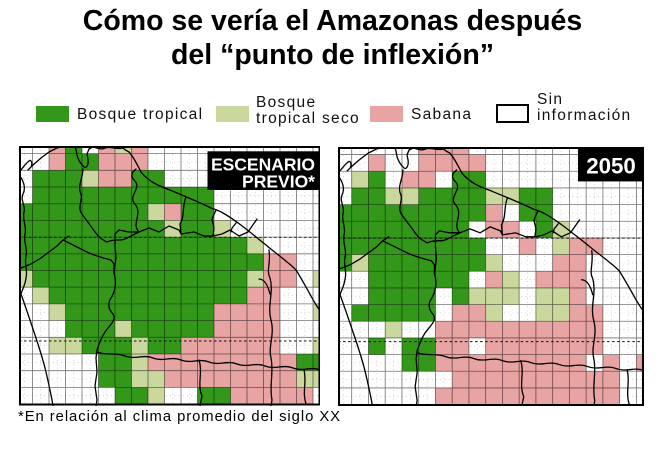  I want to click on svg-text: PREVIO*, so click(278, 181).